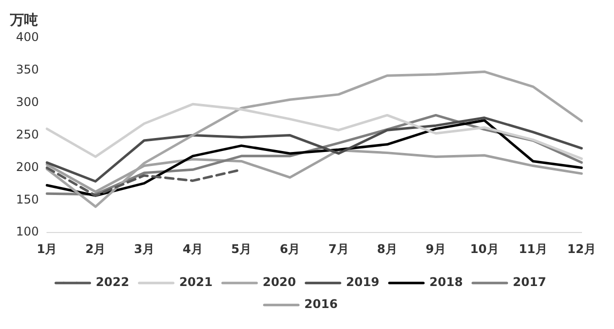 This screenshot has height=329, width=614. I want to click on x-tick-label: 1月, so click(47, 249).